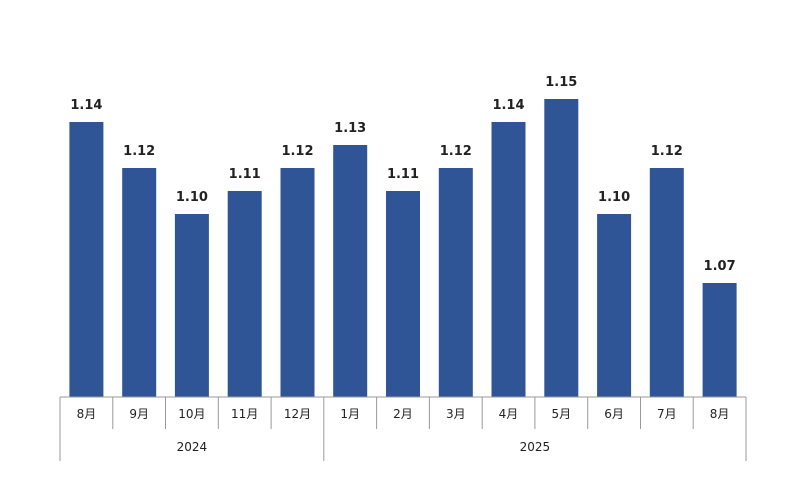  Describe the element at coordinates (192, 447) in the screenshot. I see `year-group-label: 2024` at that location.